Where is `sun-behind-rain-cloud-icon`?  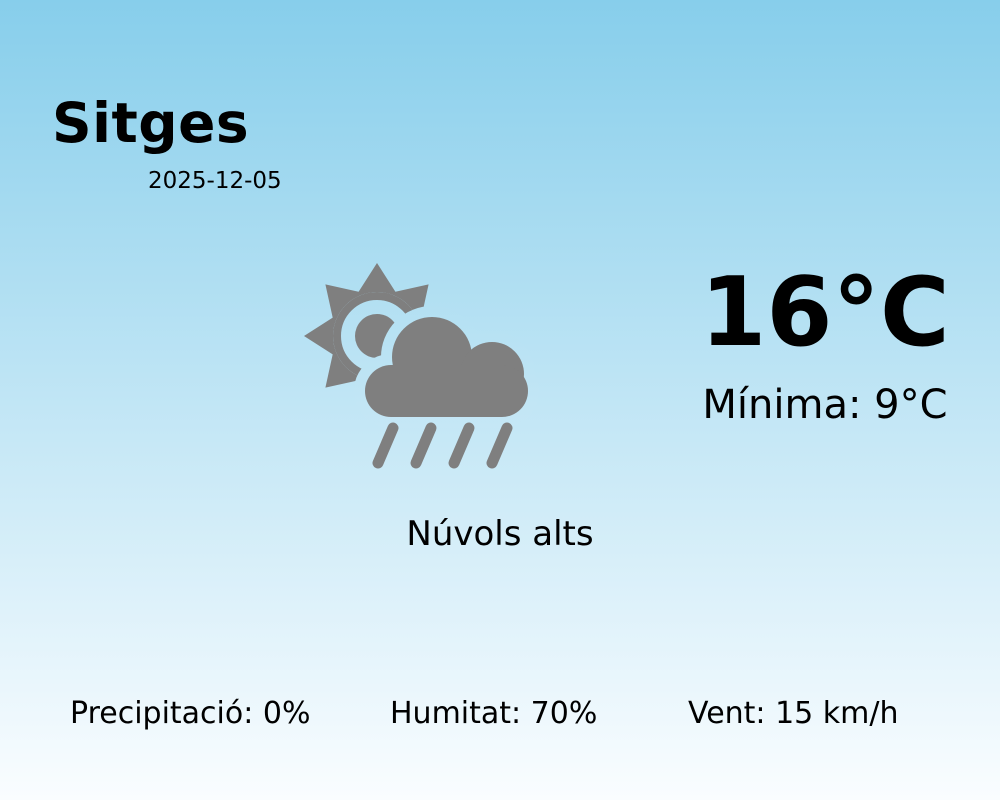 sun-behind-rain-cloud-icon is located at coordinates (421, 366).